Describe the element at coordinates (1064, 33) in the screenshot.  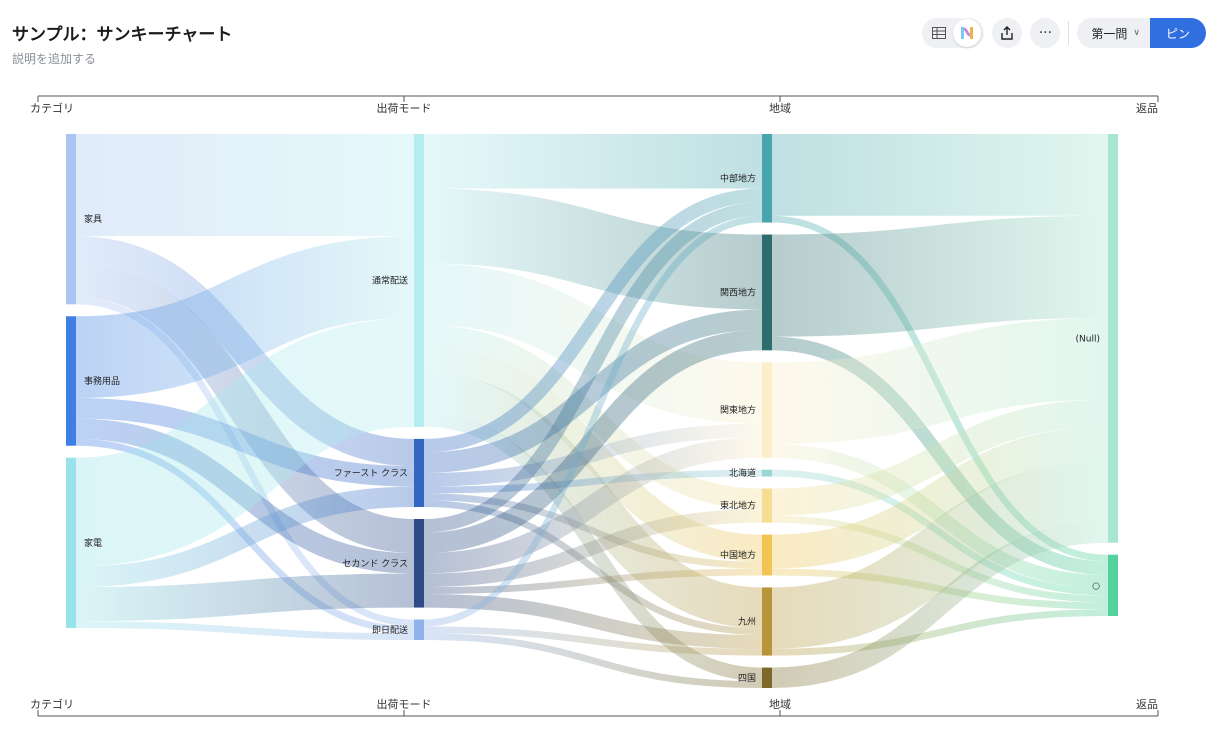
I see `toolbar: ··· 第一問 ∨ ピン` at that location.